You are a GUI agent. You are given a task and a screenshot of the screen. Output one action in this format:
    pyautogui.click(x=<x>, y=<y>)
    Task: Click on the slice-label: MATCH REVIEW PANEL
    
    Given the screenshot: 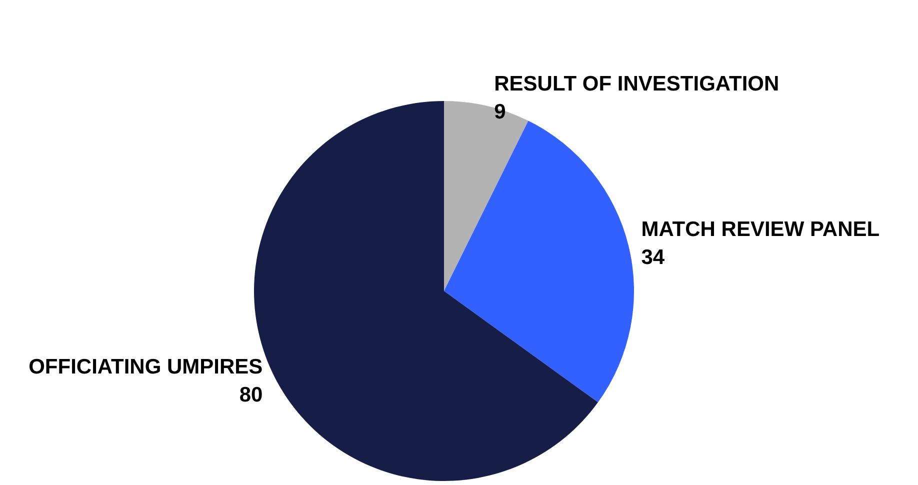 What is the action you would take?
    pyautogui.click(x=760, y=229)
    